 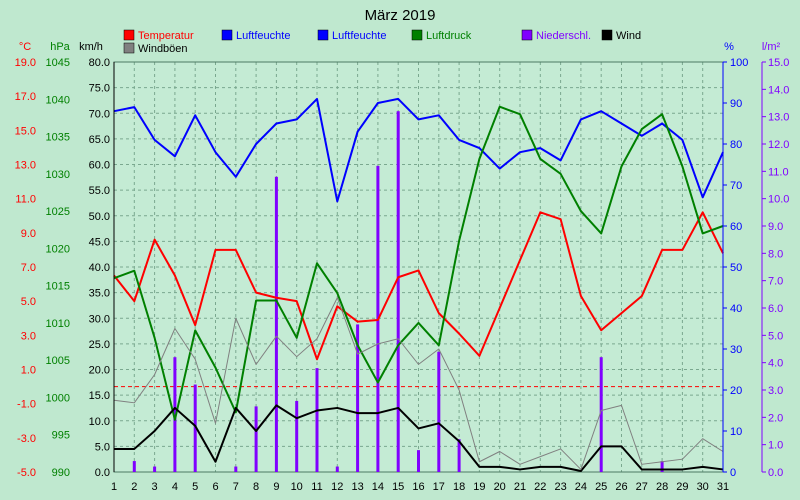 I want to click on precip-tick-label: 3.0, so click(x=775, y=391).